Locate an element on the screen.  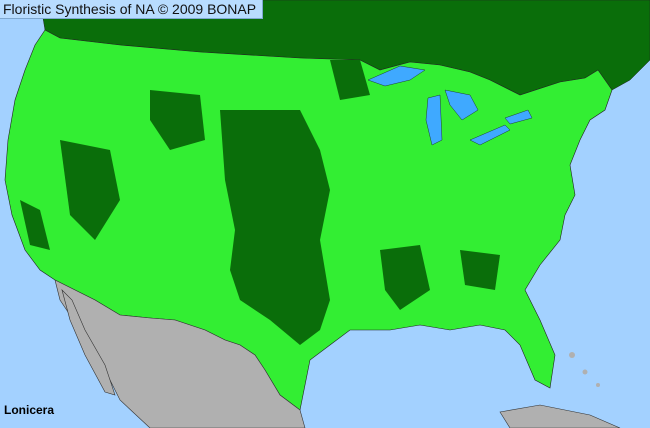
taxon-label: Lonicera is located at coordinates (29, 410).